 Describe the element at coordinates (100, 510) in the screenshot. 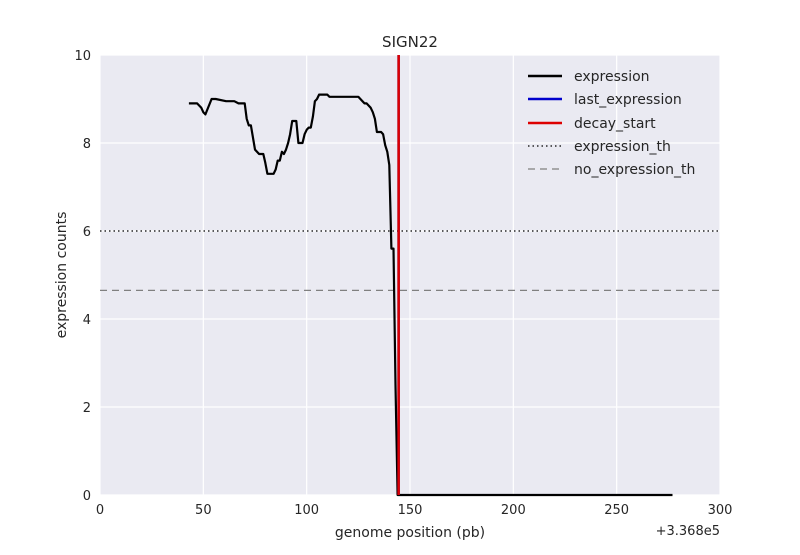

I see `x-tick-label: 0` at that location.